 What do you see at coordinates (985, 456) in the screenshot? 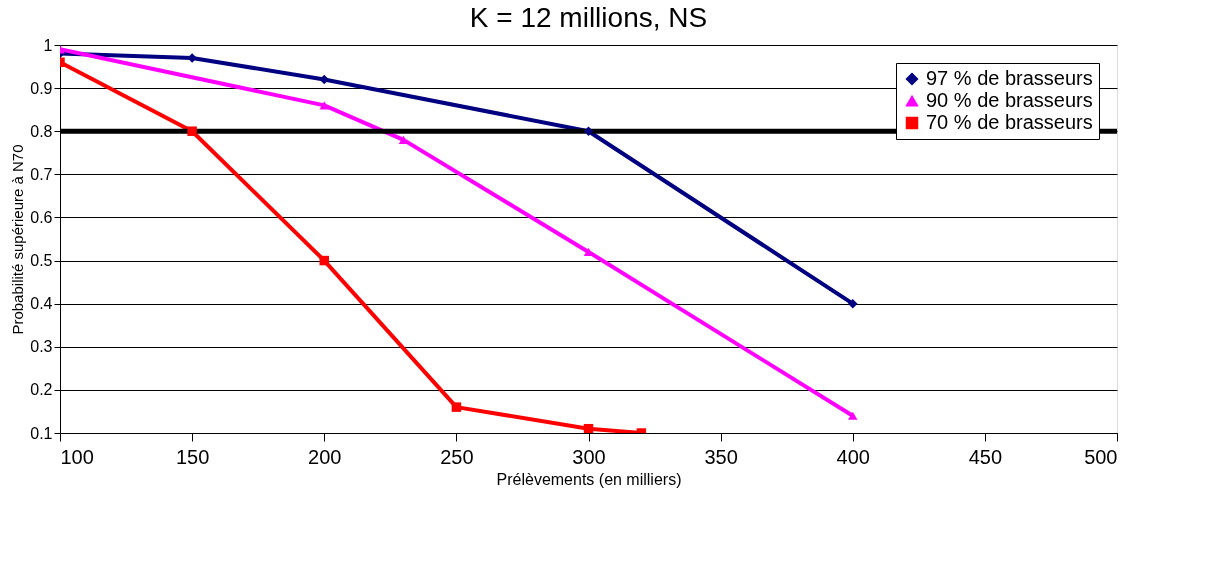
I see `x-tick-label: 450` at bounding box center [985, 456].